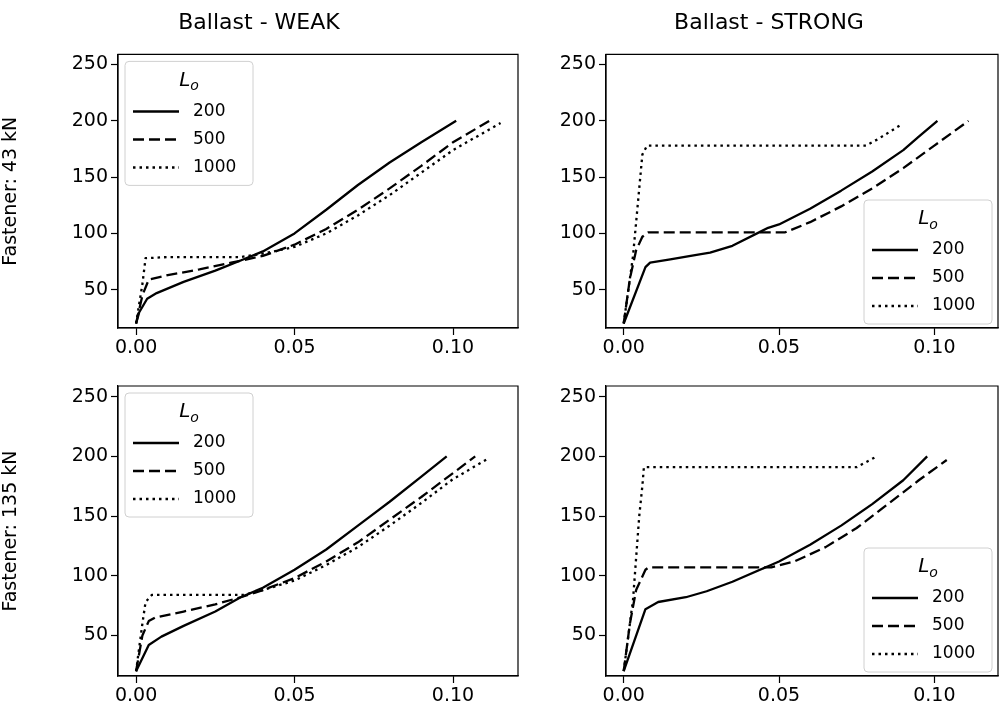 The width and height of the screenshot is (1005, 708). Describe the element at coordinates (259, 21) in the screenshot. I see `chart-title: Ballast - WEAK` at that location.